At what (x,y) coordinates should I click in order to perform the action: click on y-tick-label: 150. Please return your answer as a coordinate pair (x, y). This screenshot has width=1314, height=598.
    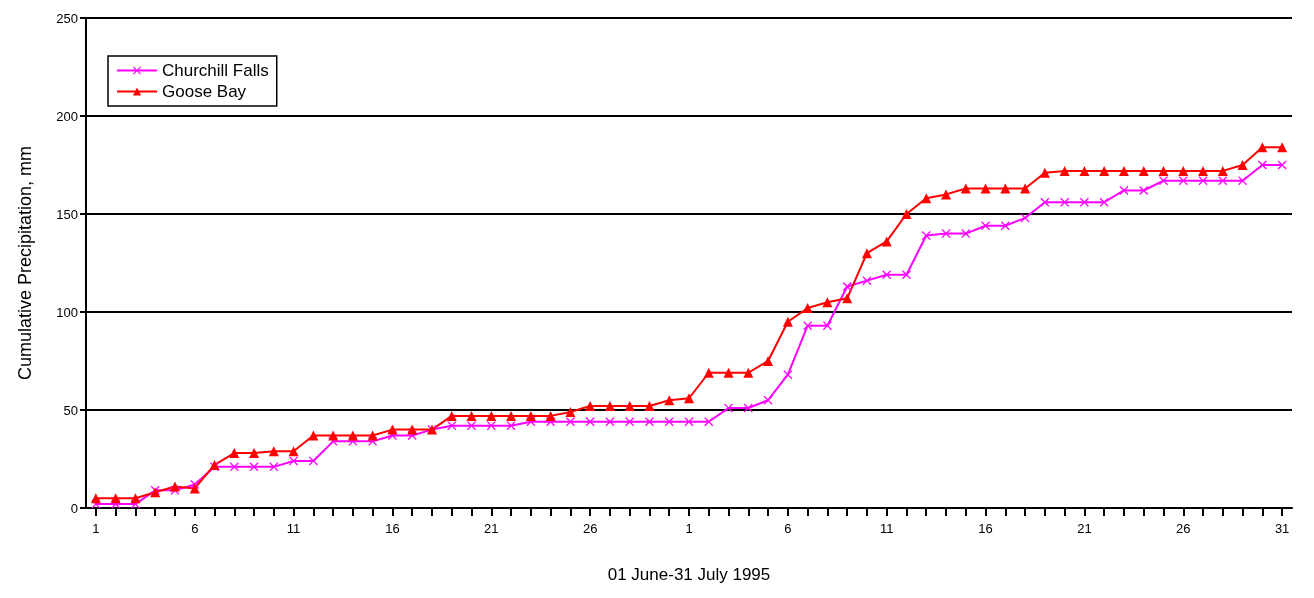
    Looking at the image, I should click on (67, 214).